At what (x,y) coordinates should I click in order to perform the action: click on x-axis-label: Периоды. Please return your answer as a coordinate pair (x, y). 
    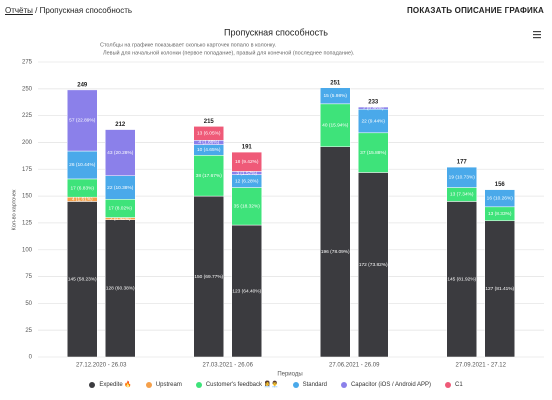
    Looking at the image, I should click on (289, 375).